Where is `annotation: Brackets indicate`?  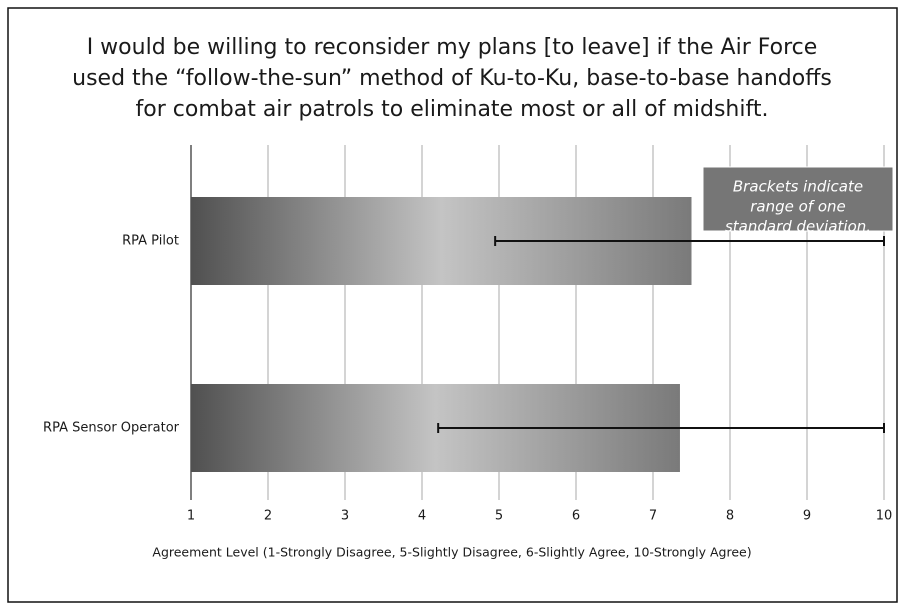 annotation: Brackets indicate is located at coordinates (798, 187).